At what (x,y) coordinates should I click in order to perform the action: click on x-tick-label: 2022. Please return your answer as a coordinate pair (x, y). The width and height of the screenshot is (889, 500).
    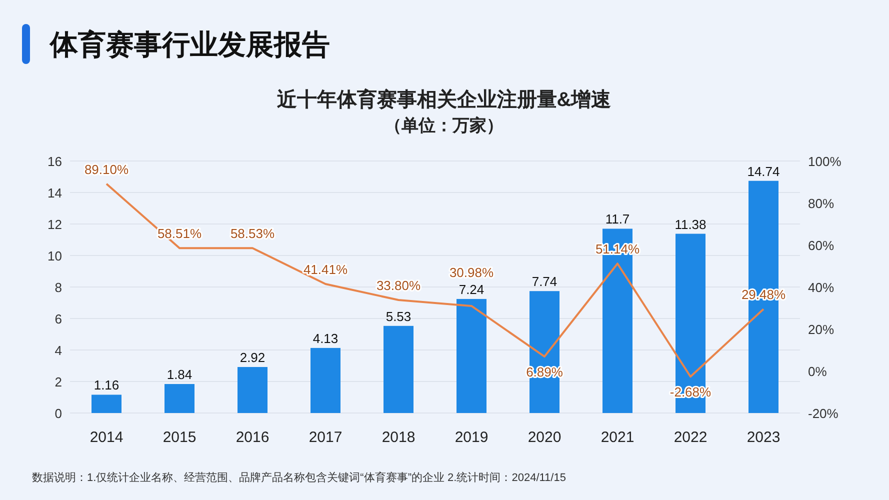
    Looking at the image, I should click on (691, 437).